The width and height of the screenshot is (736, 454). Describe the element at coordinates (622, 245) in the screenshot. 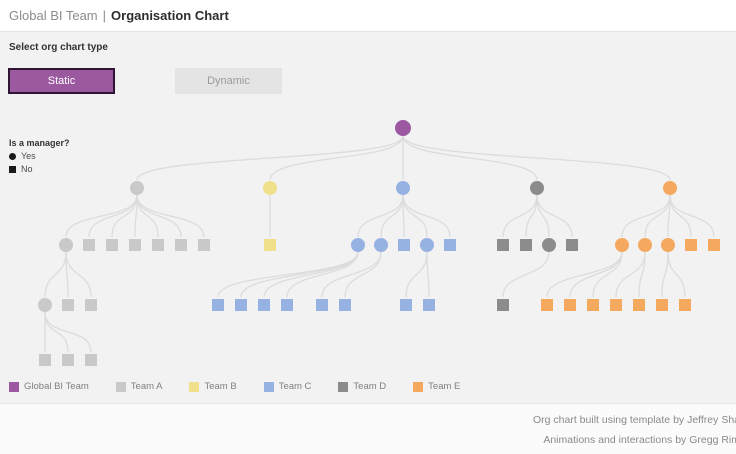

I see `org-node-e1` at that location.